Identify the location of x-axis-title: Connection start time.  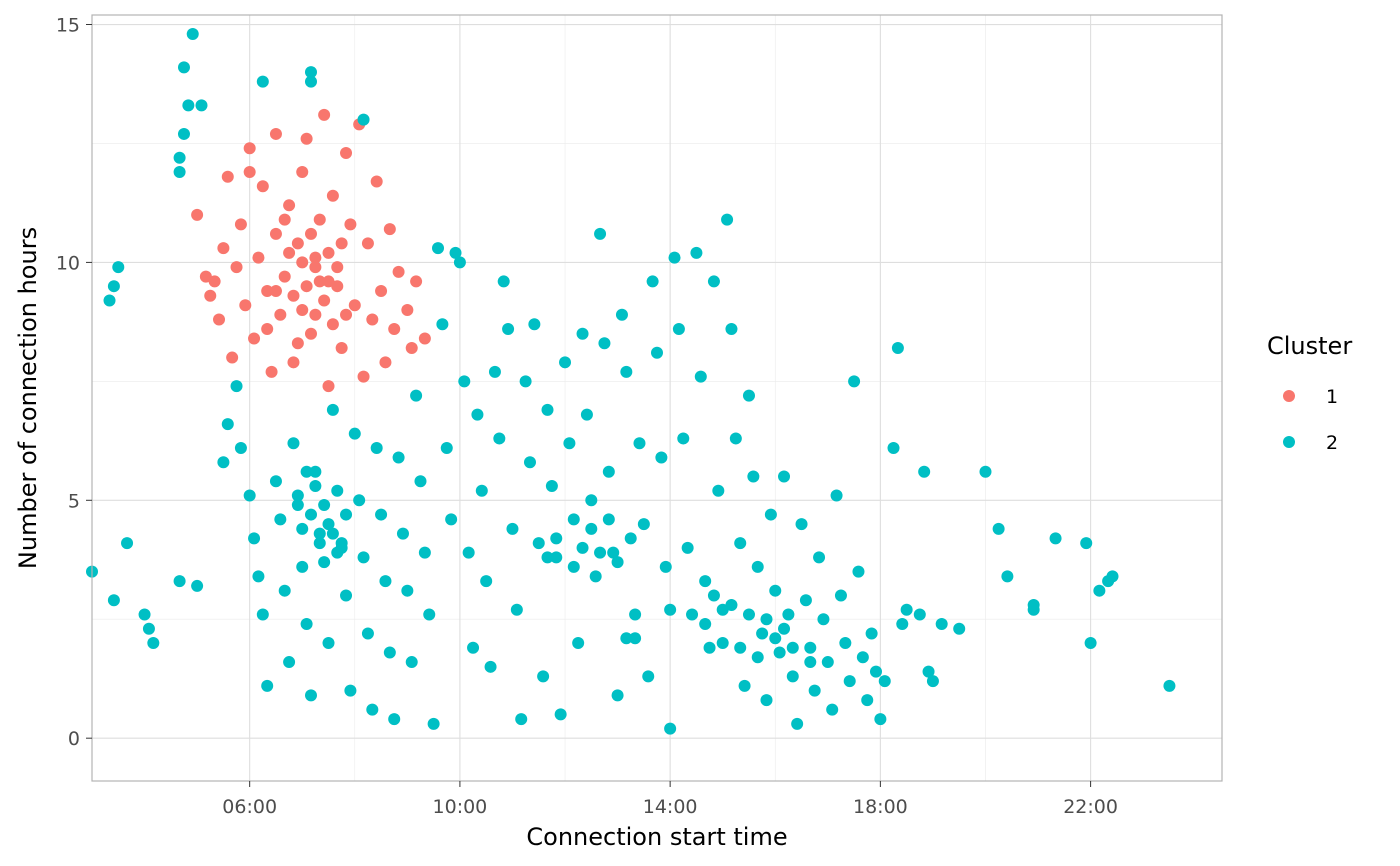
(656, 837).